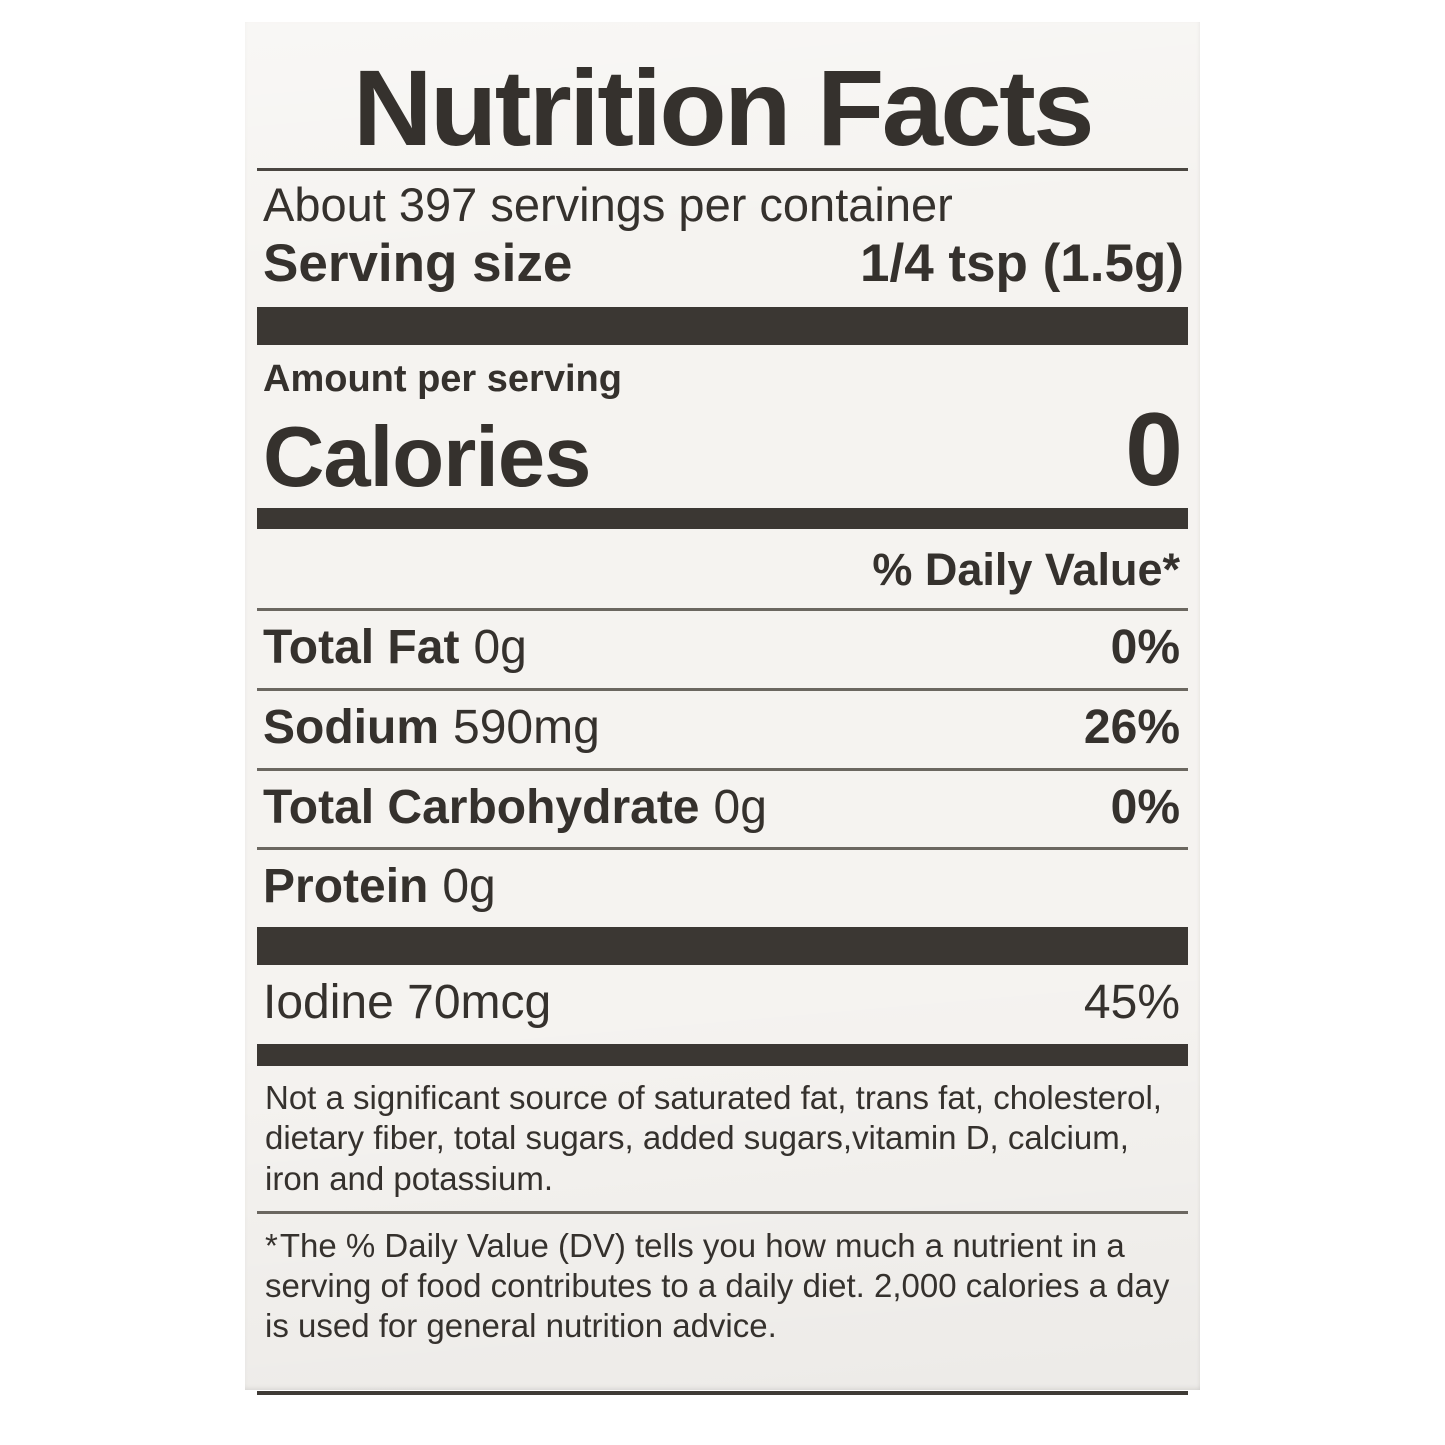 The image size is (1445, 1445). What do you see at coordinates (351, 727) in the screenshot?
I see `nutrient-name: Sodium` at bounding box center [351, 727].